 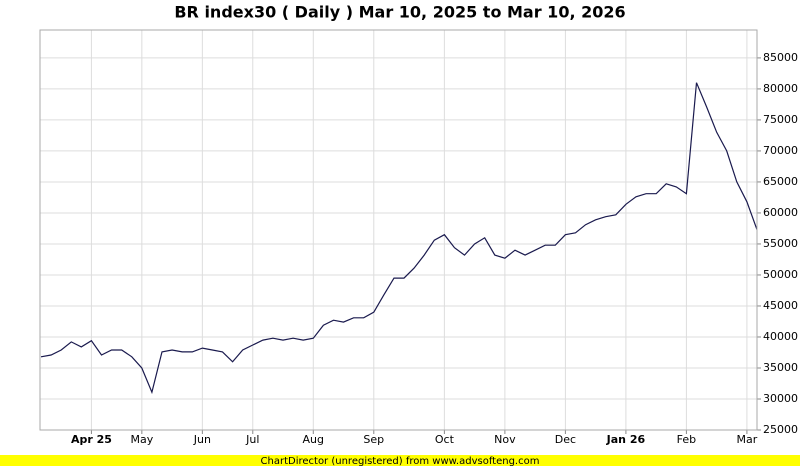 What do you see at coordinates (373, 439) in the screenshot?
I see `x-tick-label: Sep` at bounding box center [373, 439].